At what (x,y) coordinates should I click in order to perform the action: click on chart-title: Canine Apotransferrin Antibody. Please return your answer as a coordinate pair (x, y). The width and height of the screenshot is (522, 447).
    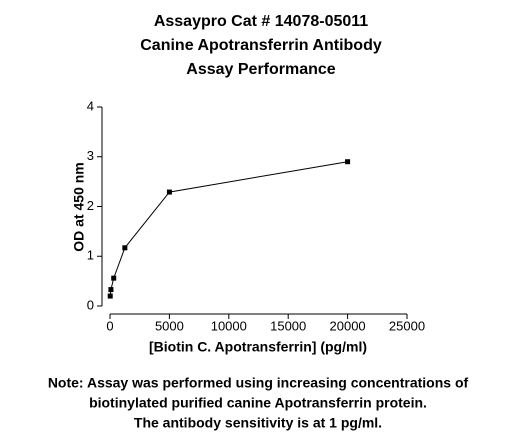
    Looking at the image, I should click on (261, 45).